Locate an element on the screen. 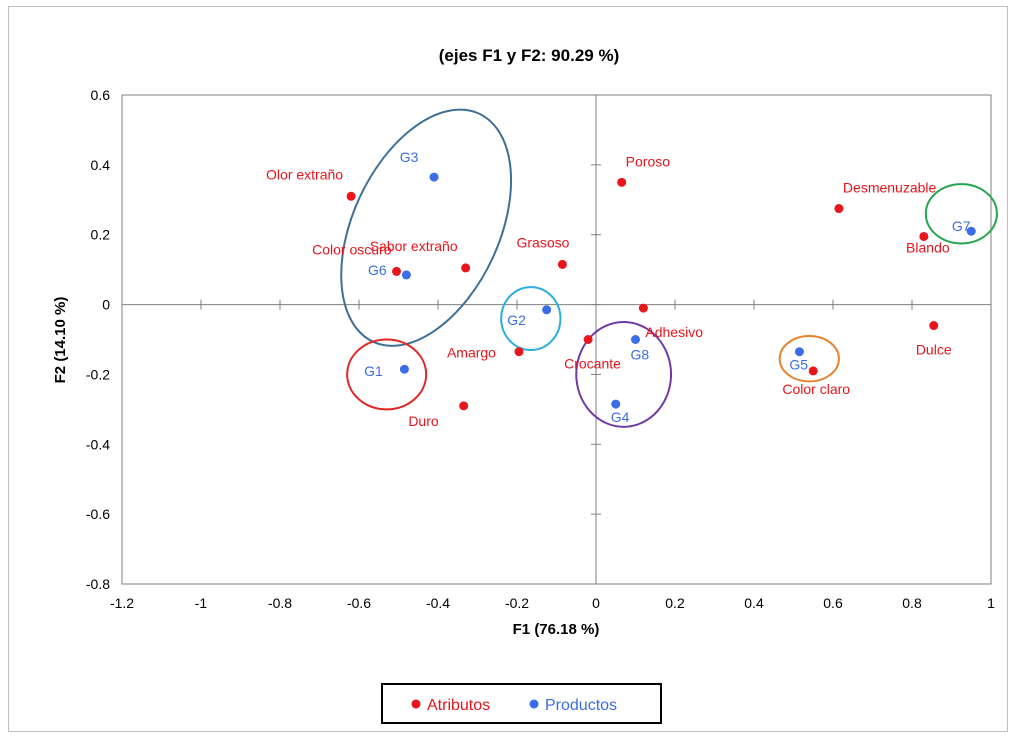  point-label: Color claro is located at coordinates (816, 389).